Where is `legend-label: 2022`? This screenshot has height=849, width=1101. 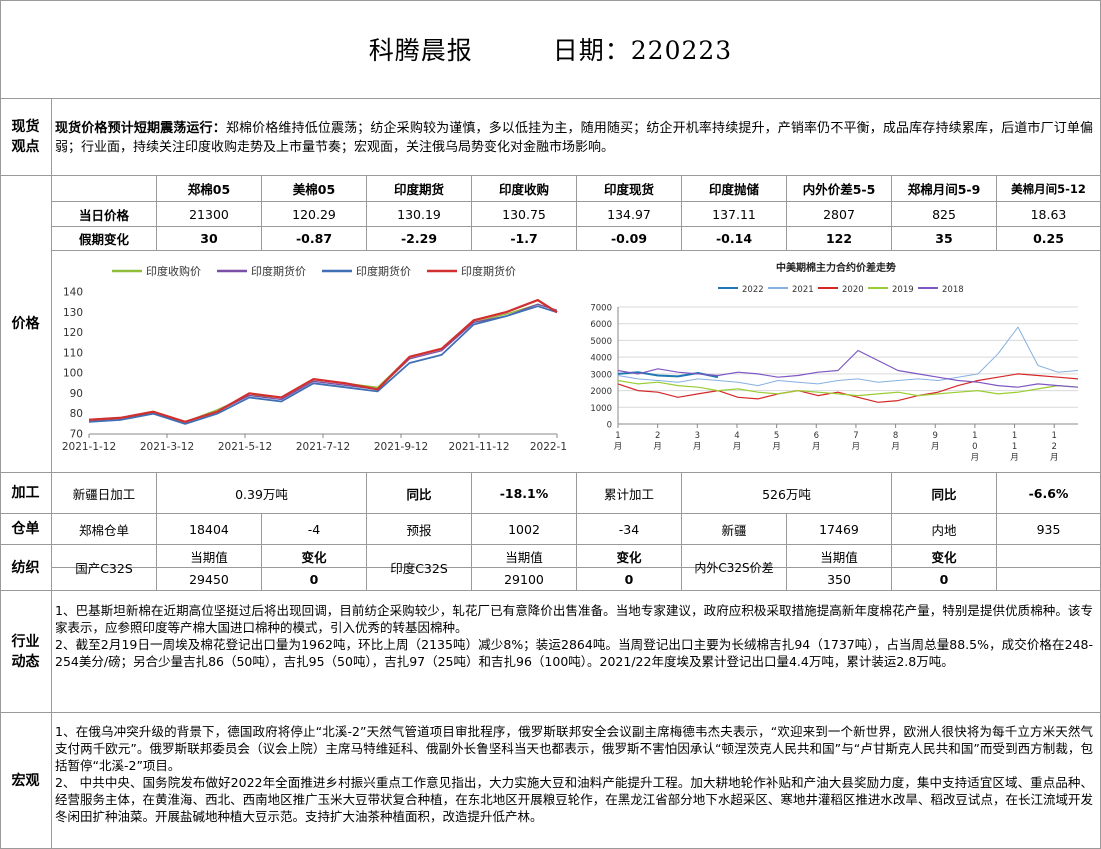 legend-label: 2022 is located at coordinates (753, 290).